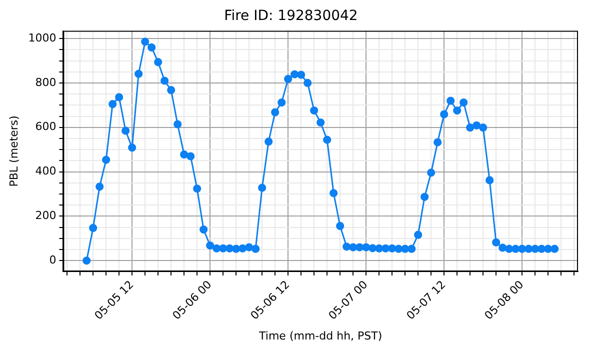  Describe the element at coordinates (45, 171) in the screenshot. I see `y-tick-label: 400` at that location.